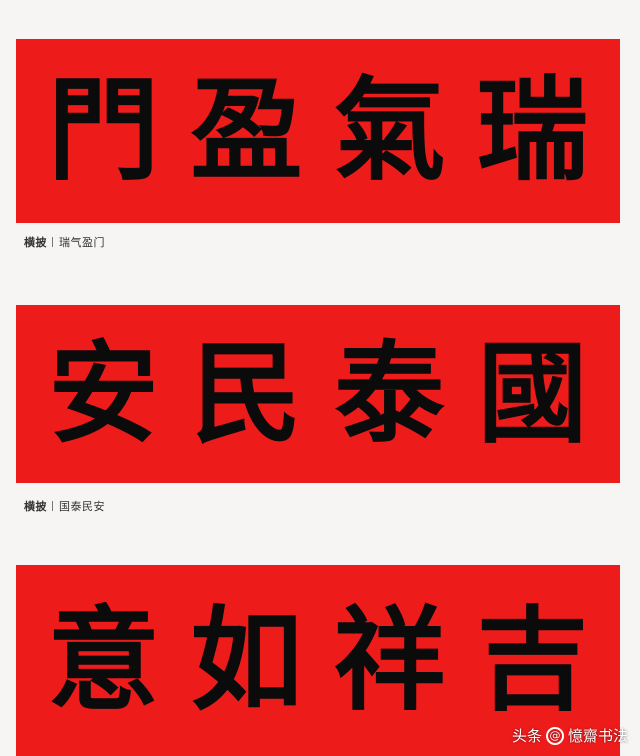  What do you see at coordinates (389, 660) in the screenshot?
I see `calligraphy-character: 祥` at bounding box center [389, 660].